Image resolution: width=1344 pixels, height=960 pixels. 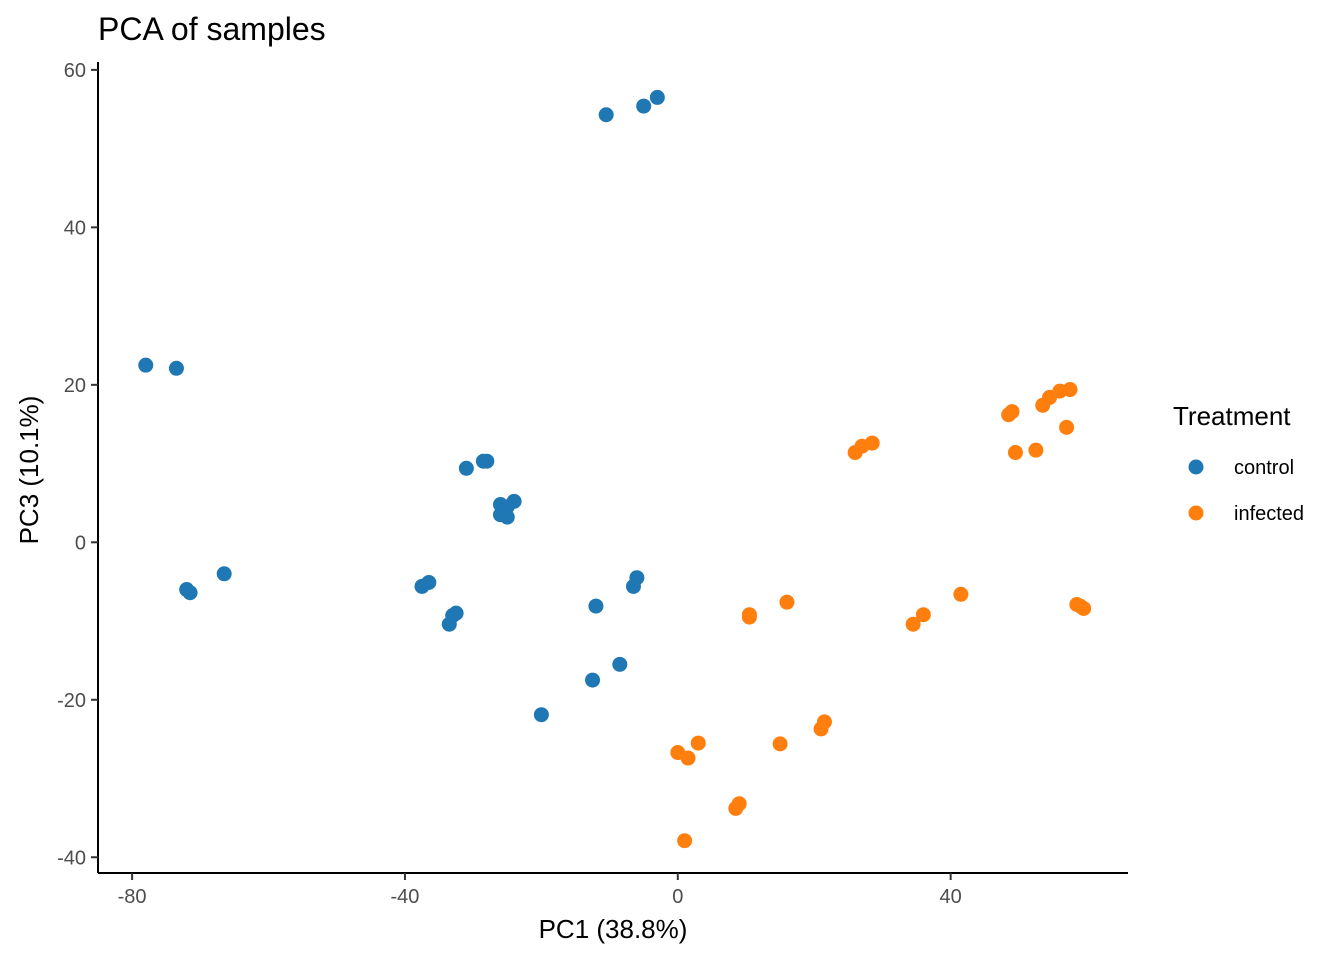 What do you see at coordinates (1269, 514) in the screenshot?
I see `legend-label-infected: infected` at bounding box center [1269, 514].